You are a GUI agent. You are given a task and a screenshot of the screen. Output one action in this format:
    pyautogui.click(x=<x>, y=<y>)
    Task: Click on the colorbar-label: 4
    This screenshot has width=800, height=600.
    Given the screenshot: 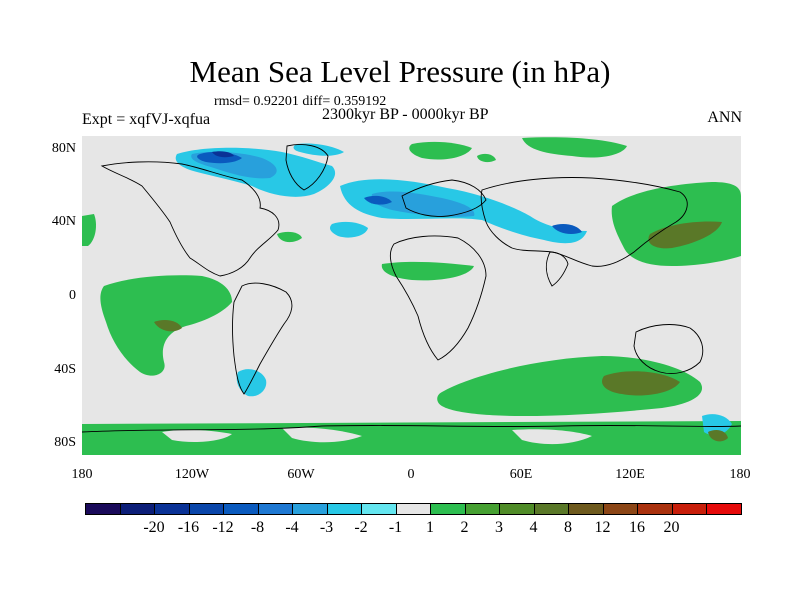 What is the action you would take?
    pyautogui.click(x=533, y=527)
    